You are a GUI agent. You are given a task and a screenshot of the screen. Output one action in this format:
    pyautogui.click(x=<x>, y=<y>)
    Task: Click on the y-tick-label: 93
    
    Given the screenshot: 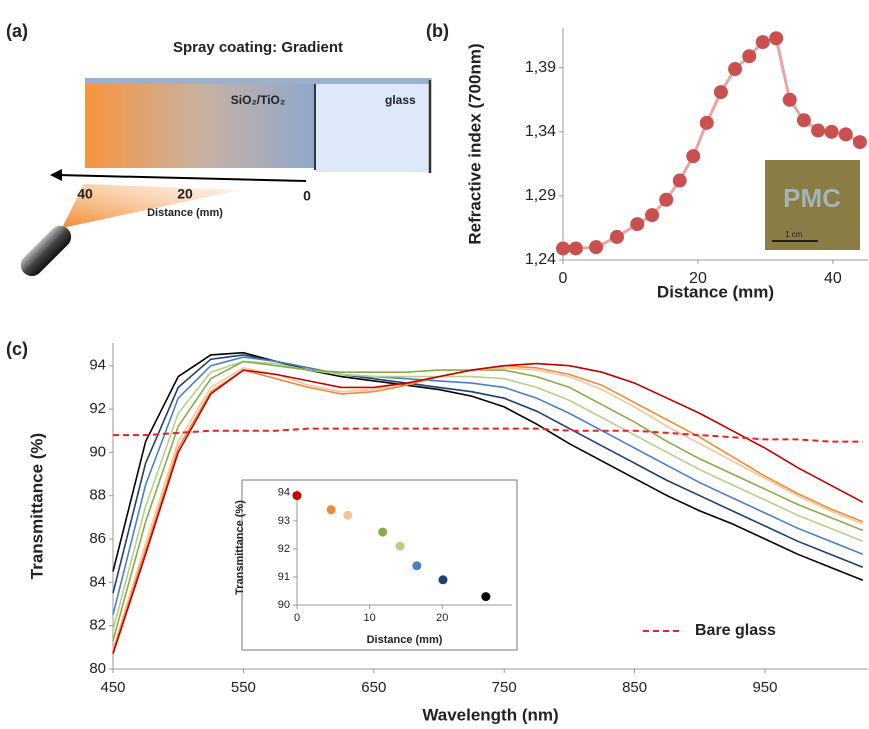 What is the action you would take?
    pyautogui.click(x=284, y=521)
    